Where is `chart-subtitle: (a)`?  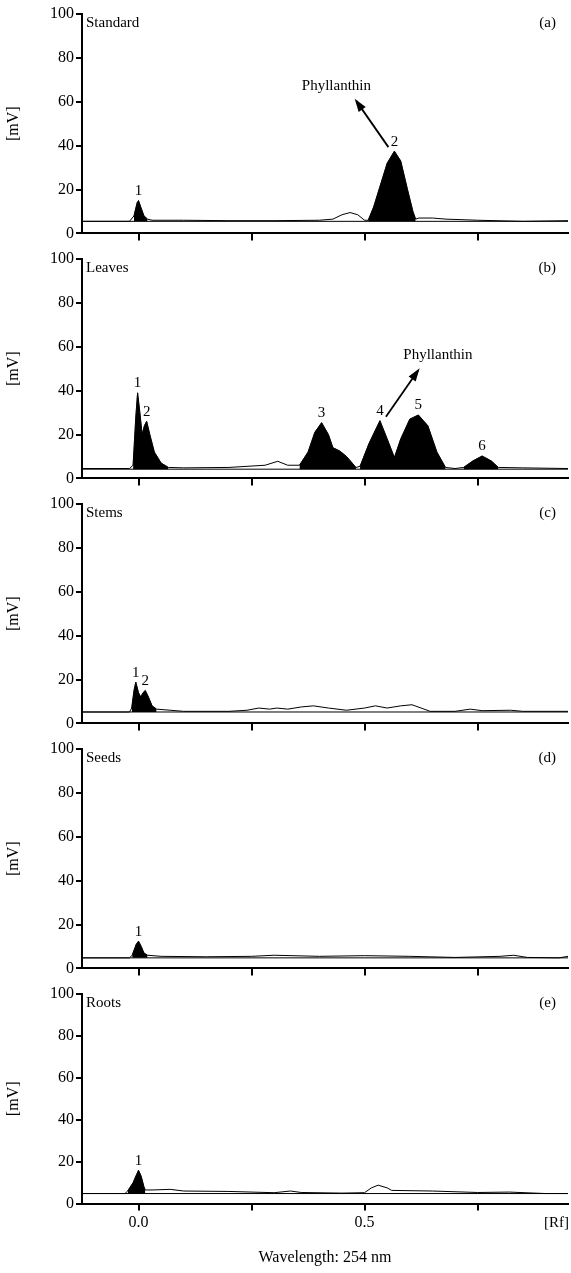 chart-subtitle: (a) is located at coordinates (547, 23).